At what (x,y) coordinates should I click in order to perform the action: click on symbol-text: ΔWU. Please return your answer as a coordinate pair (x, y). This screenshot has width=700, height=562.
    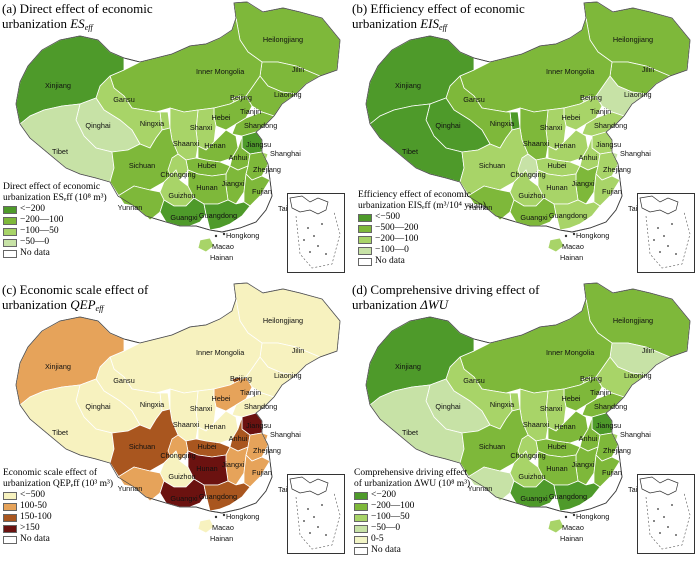
    Looking at the image, I should click on (434, 304).